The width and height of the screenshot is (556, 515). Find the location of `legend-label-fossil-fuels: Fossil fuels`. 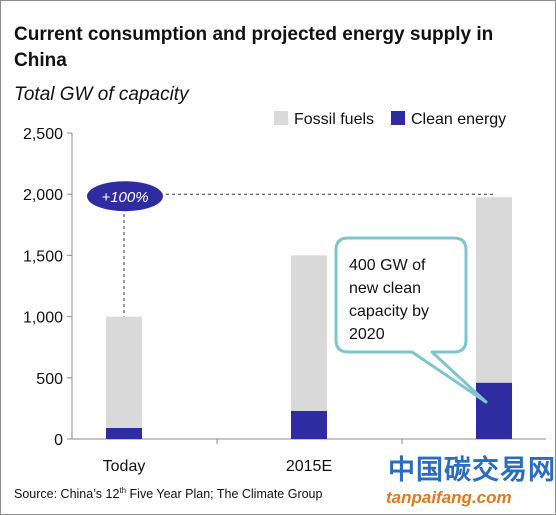

legend-label-fossil-fuels: Fossil fuels is located at coordinates (334, 119).